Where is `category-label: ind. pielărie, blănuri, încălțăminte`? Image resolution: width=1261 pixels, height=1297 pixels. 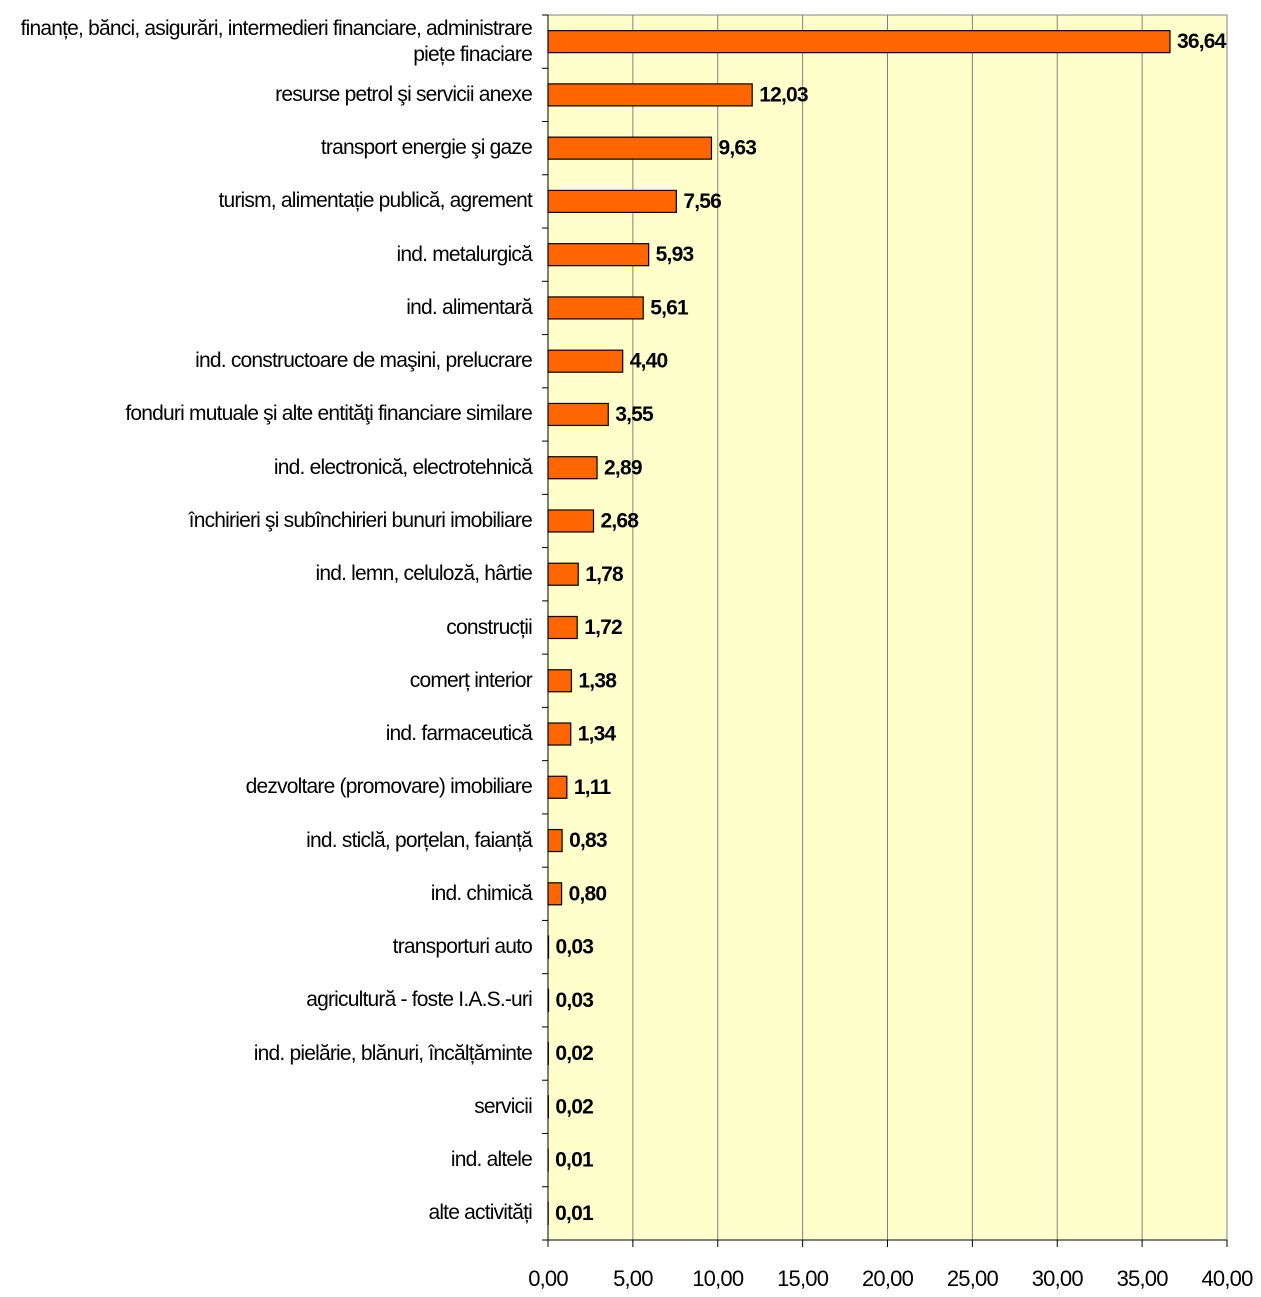
category-label: ind. pielărie, blănuri, încălțăminte is located at coordinates (393, 1053).